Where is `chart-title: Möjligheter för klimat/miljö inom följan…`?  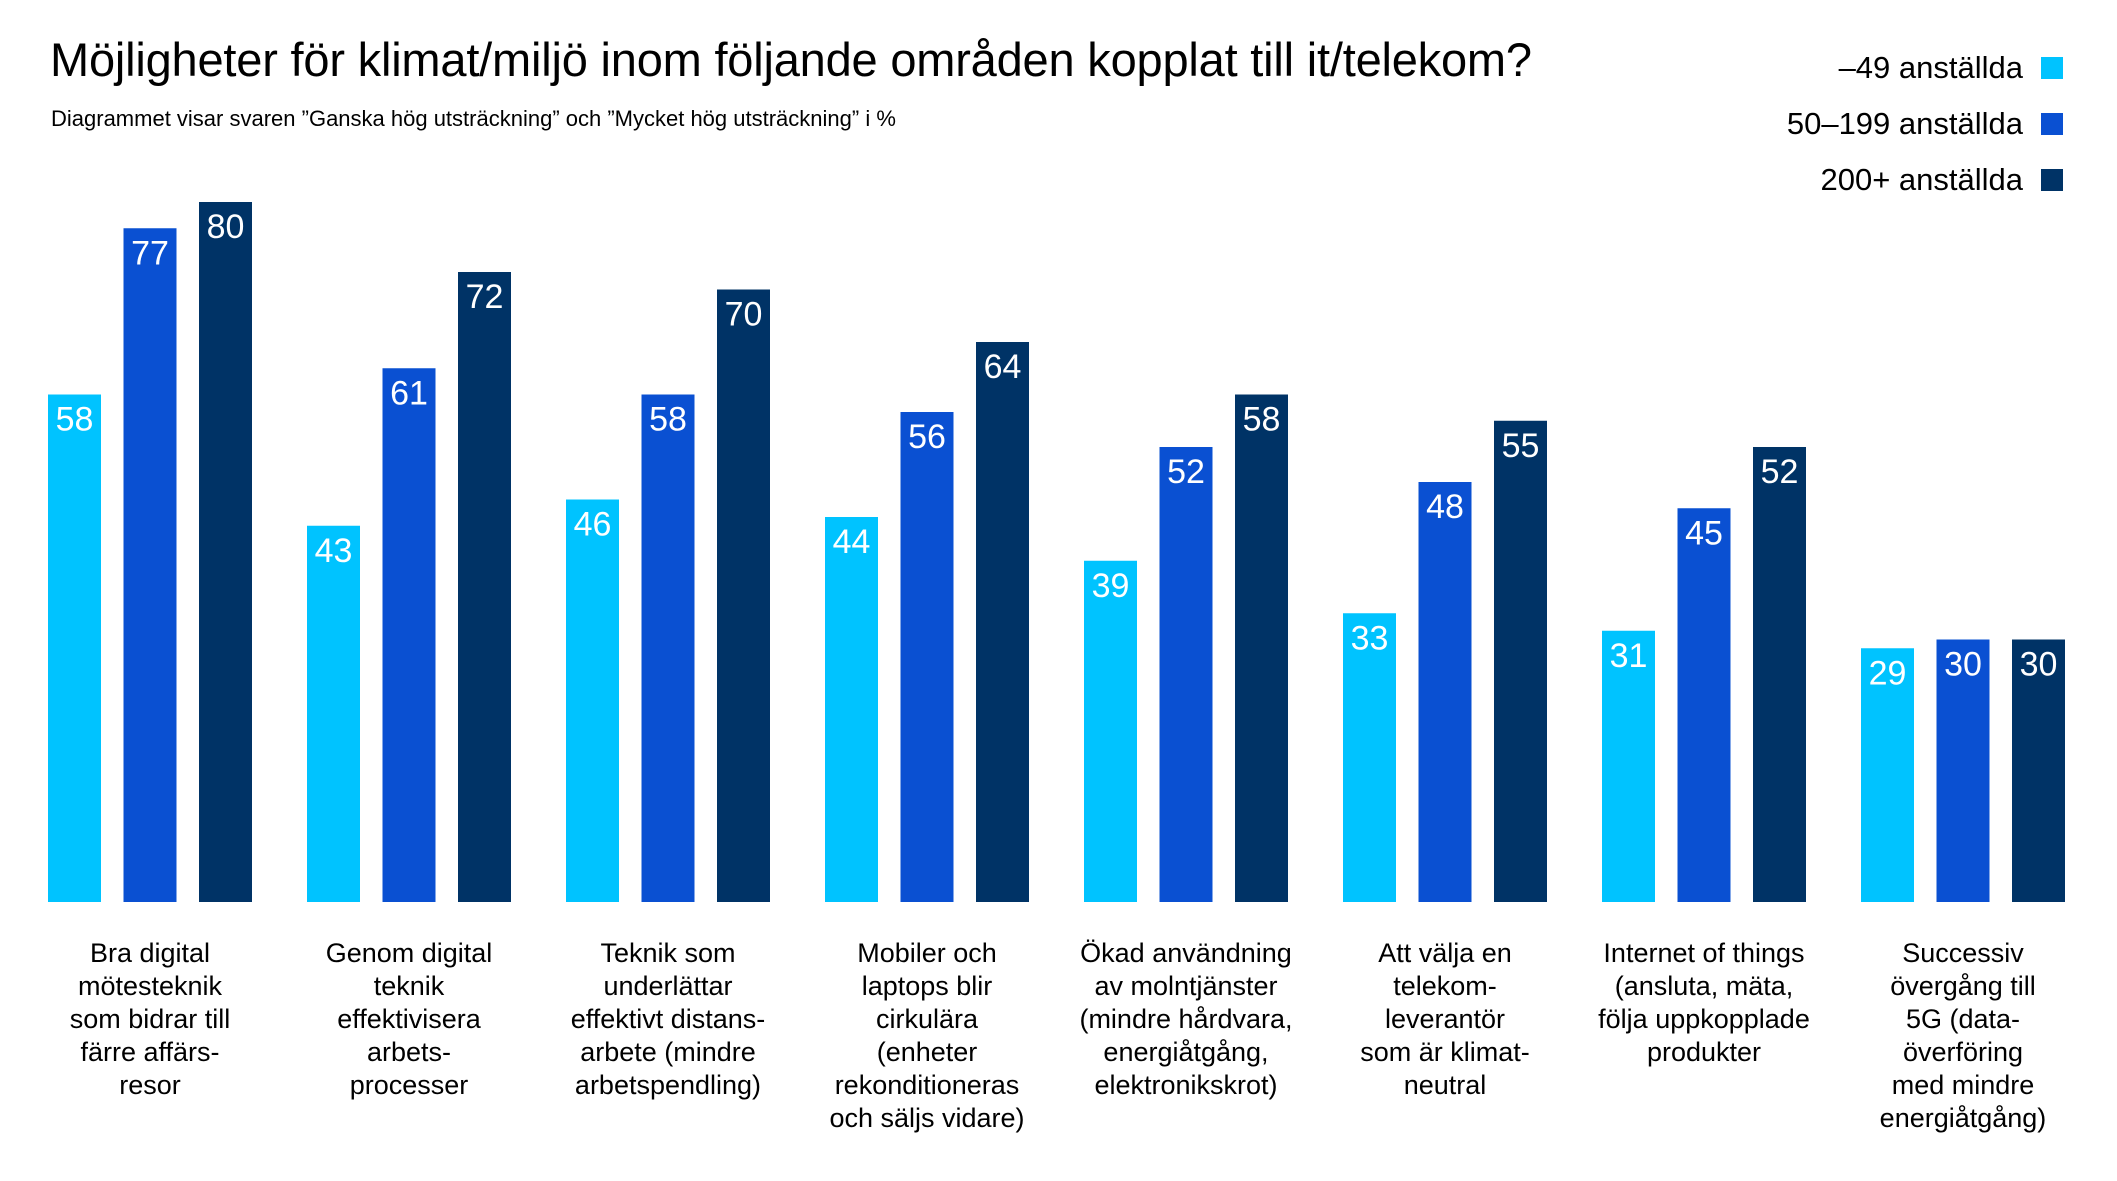 chart-title: Möjligheter för klimat/miljö inom följan… is located at coordinates (791, 59).